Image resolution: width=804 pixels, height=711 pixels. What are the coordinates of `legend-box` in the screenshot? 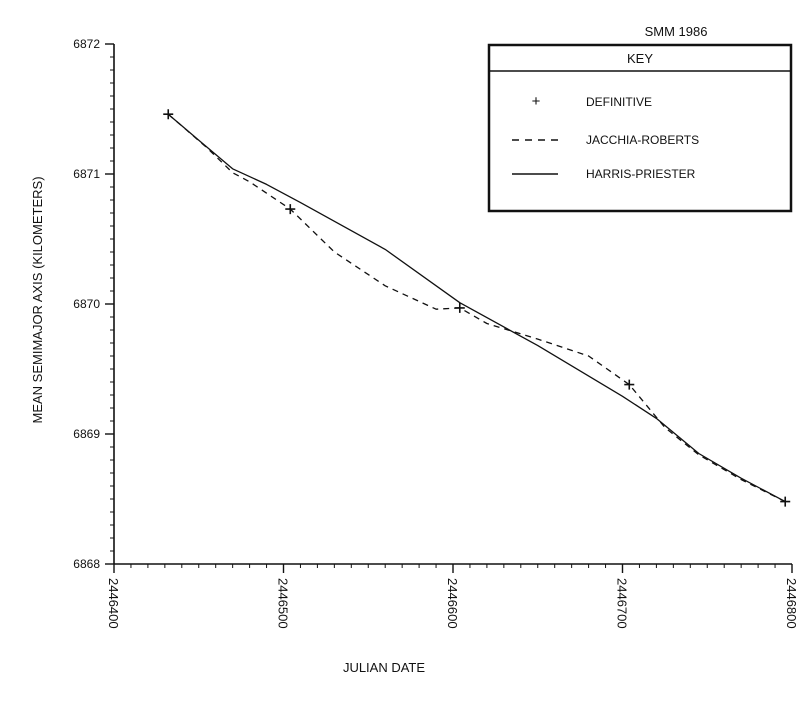 It's located at (640, 128).